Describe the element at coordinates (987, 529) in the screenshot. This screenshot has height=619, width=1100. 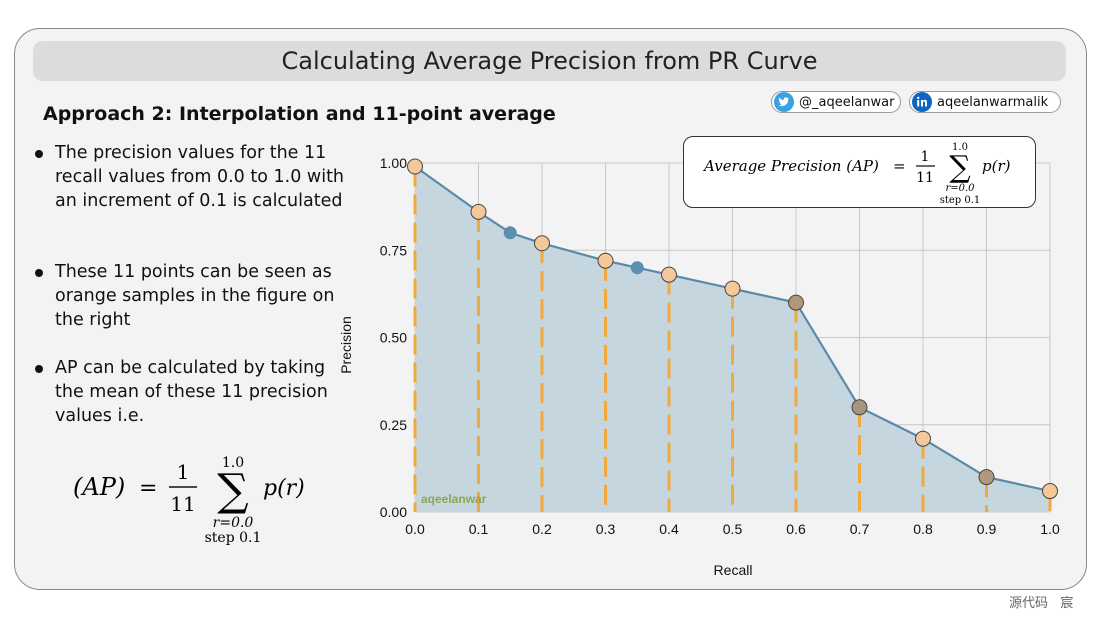
I see `x-tick-label: 0.9` at that location.